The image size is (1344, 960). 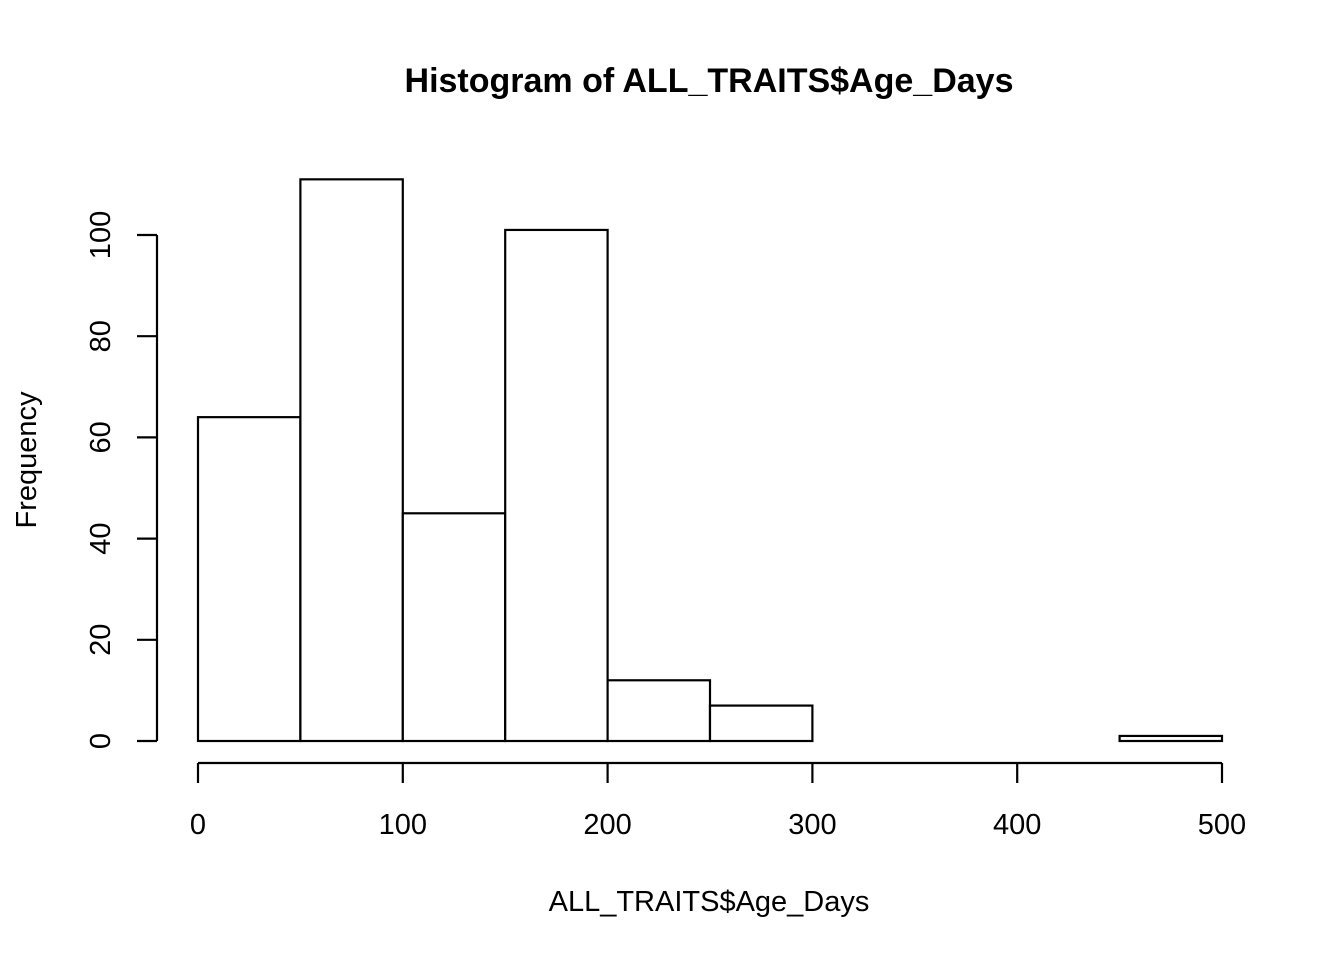 I want to click on x-tick-label: 200, so click(x=607, y=825).